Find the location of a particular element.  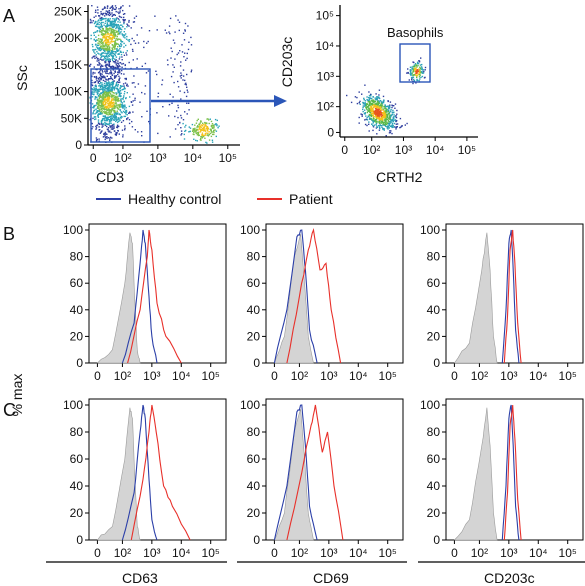

y-tick-label: 40 is located at coordinates (434, 310).